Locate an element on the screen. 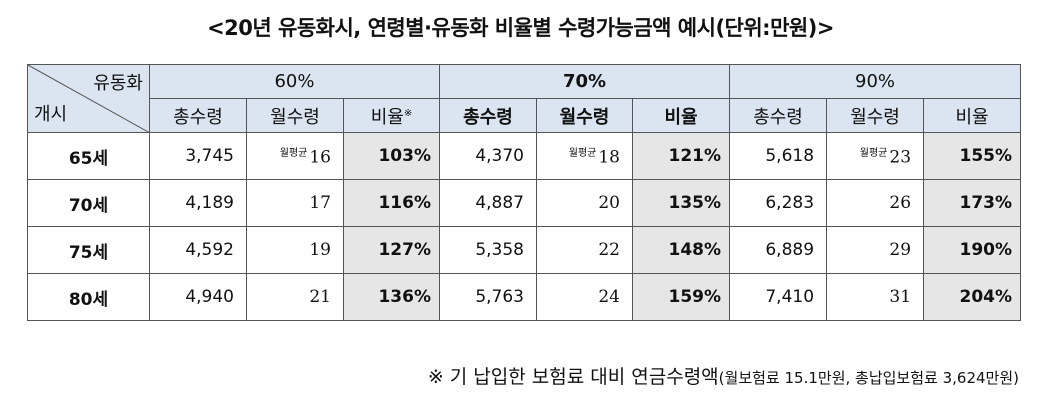 The width and height of the screenshot is (1041, 408). monthly-cell: 월평균 16 is located at coordinates (295, 156).